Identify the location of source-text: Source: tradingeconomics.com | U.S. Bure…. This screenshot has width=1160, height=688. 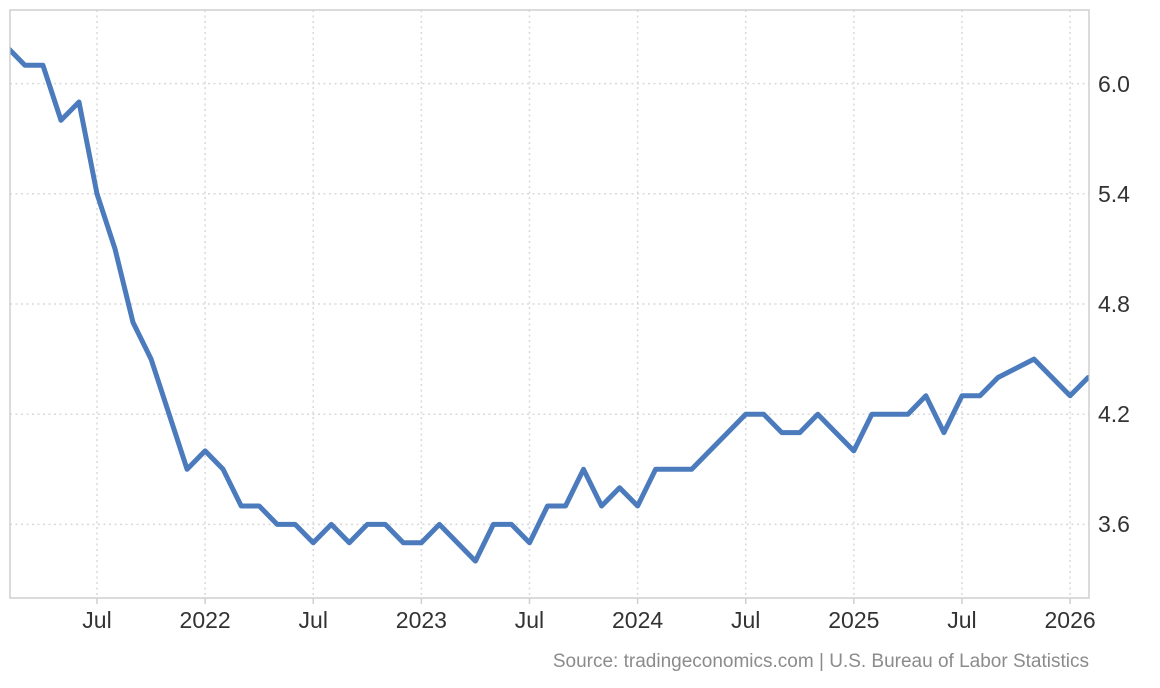
(820, 661).